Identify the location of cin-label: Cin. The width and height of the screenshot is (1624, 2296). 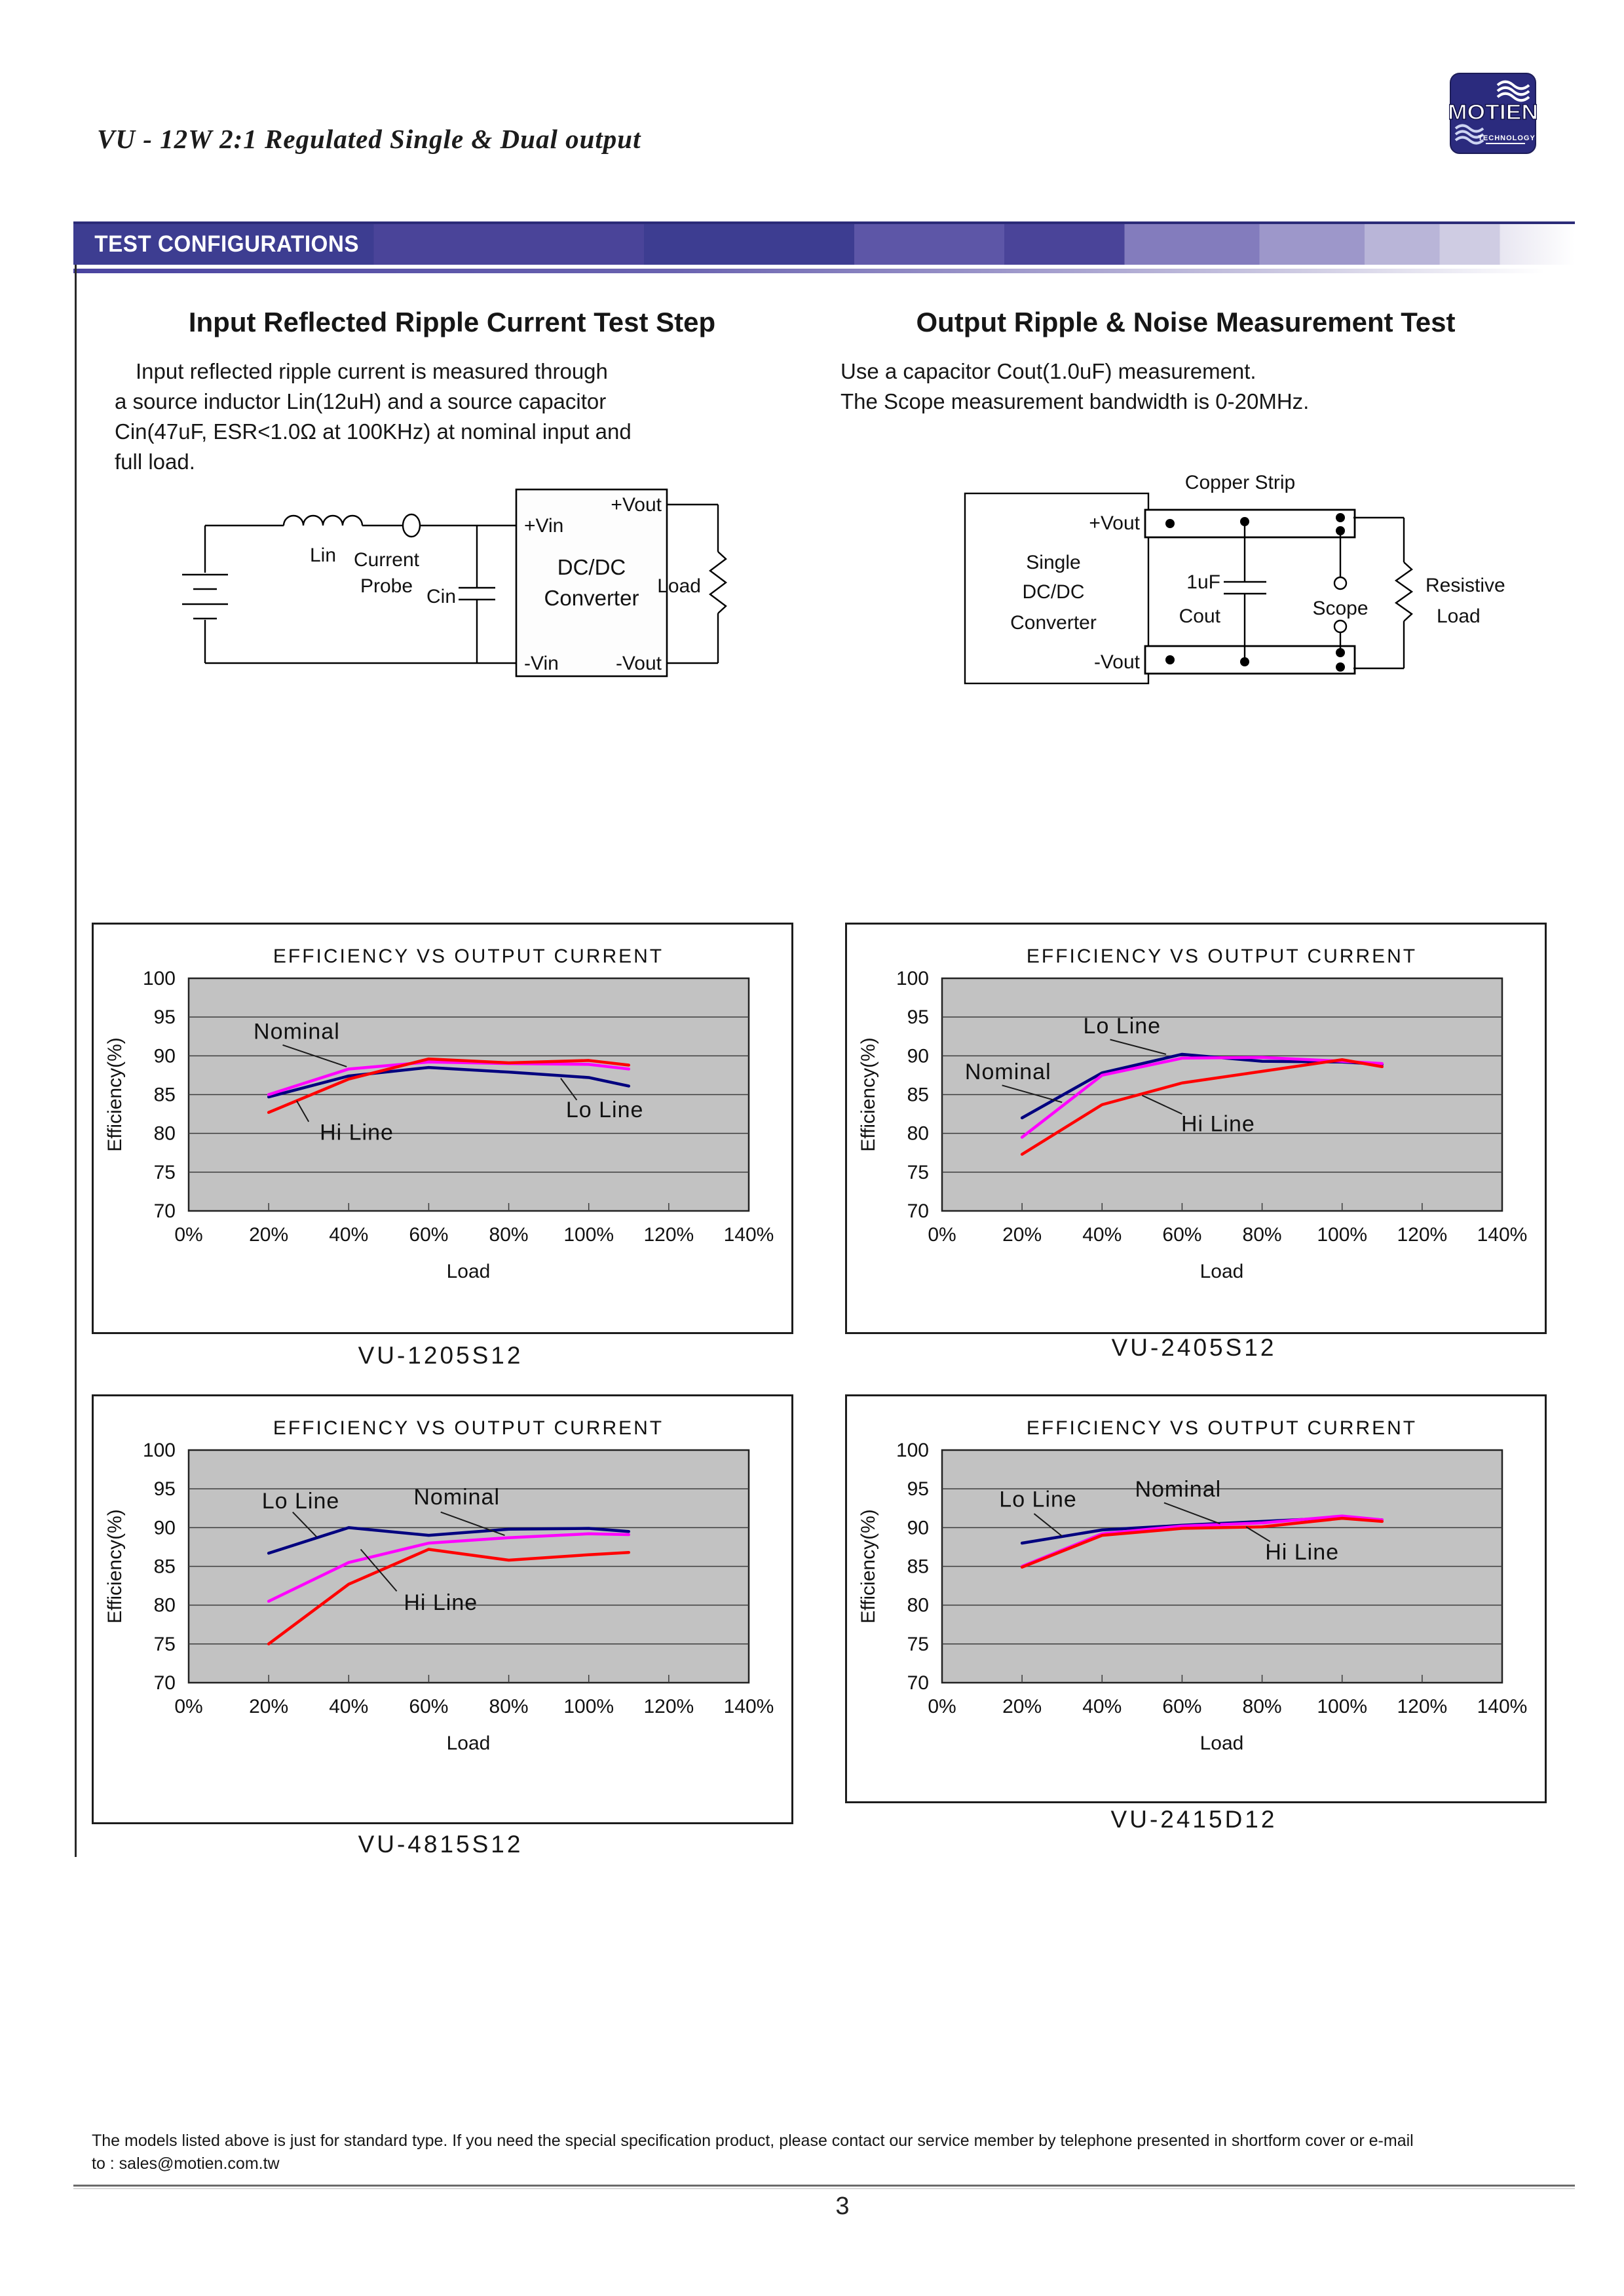
(441, 596).